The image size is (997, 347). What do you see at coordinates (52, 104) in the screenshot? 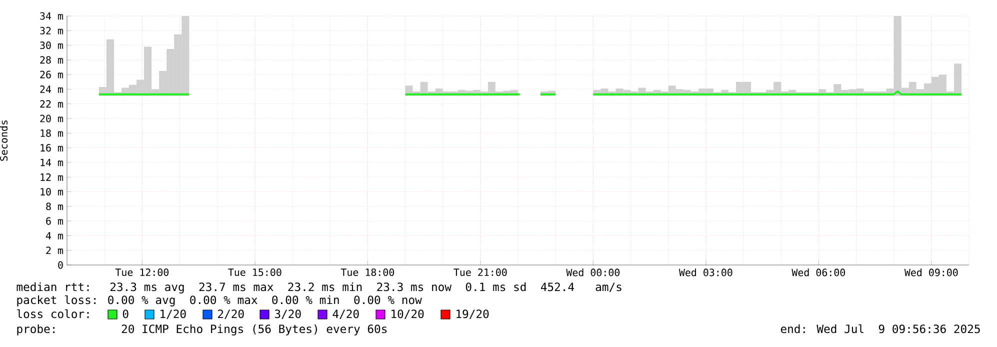
I see `y-tick-label: 22 m` at bounding box center [52, 104].